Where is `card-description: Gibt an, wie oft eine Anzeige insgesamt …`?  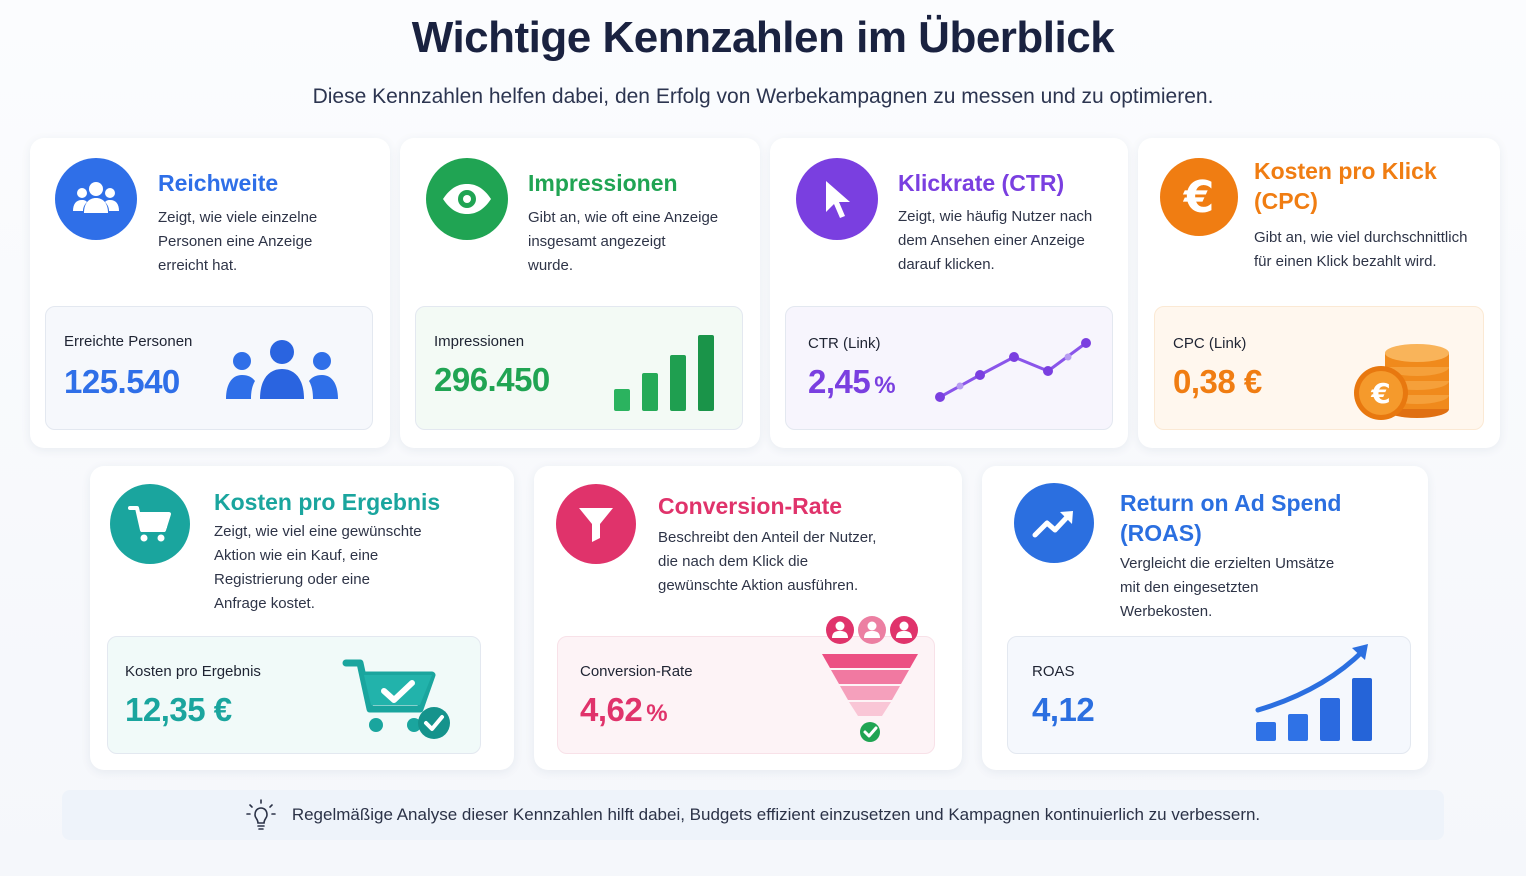 card-description: Gibt an, wie oft eine Anzeige insgesamt … is located at coordinates (640, 242).